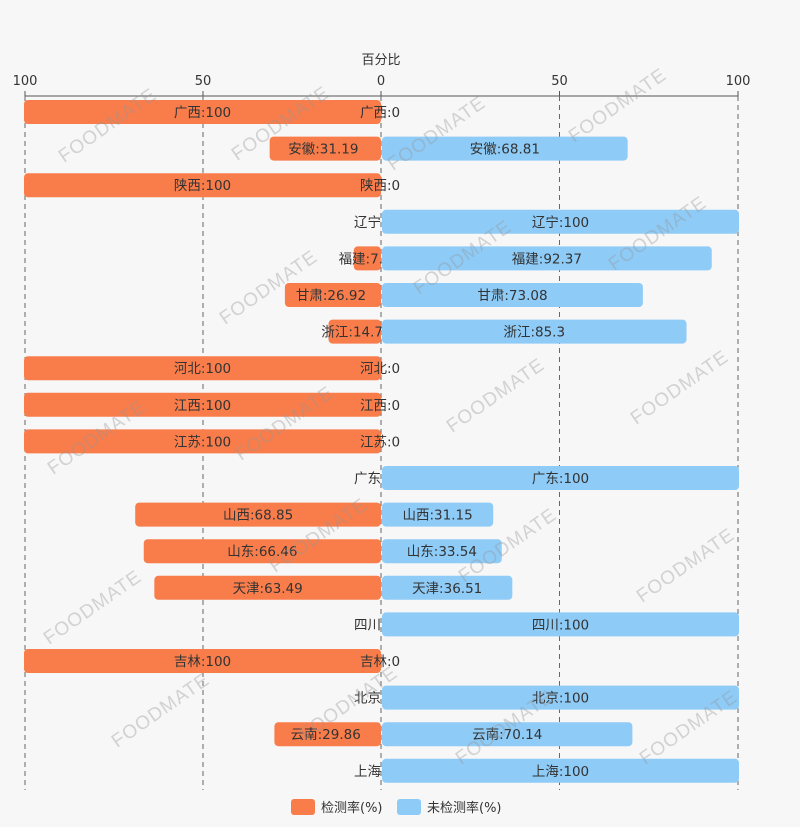  What do you see at coordinates (367, 479) in the screenshot?
I see `category-stub-label: 广东` at bounding box center [367, 479].